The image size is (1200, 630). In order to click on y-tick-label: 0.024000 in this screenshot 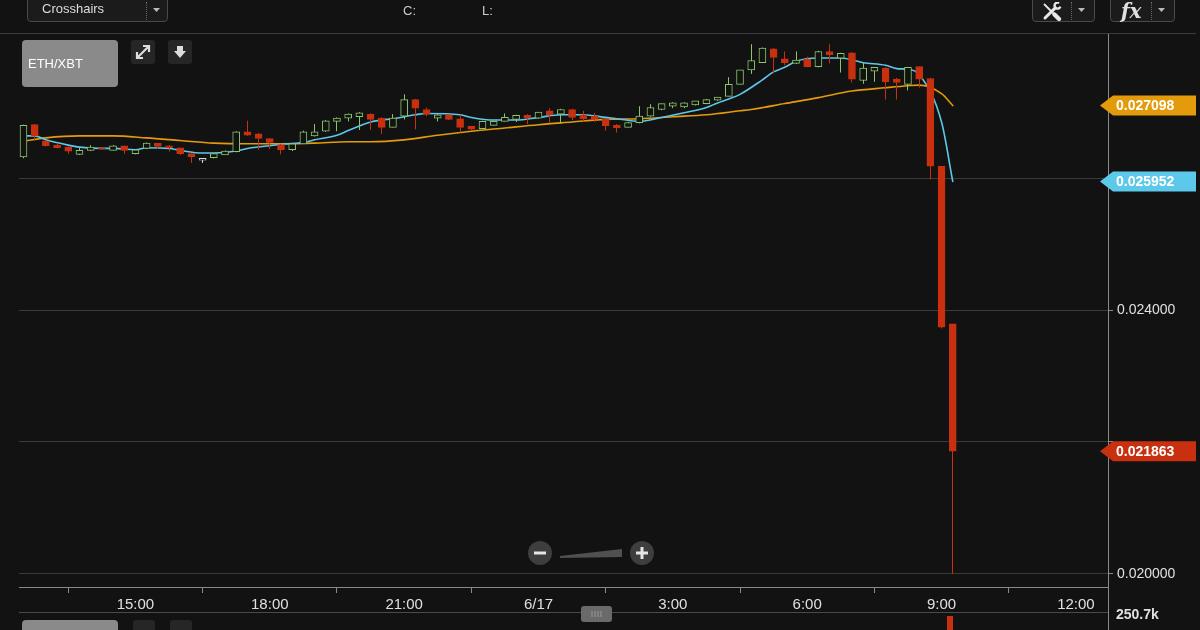, I will do `click(1146, 308)`.